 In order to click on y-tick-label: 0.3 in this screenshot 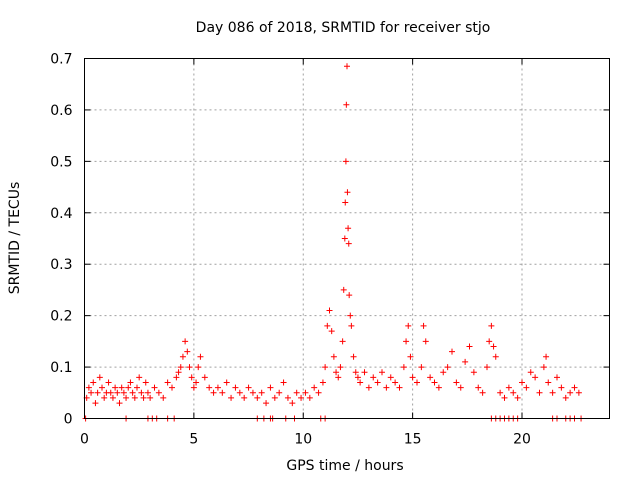, I will do `click(61, 265)`.